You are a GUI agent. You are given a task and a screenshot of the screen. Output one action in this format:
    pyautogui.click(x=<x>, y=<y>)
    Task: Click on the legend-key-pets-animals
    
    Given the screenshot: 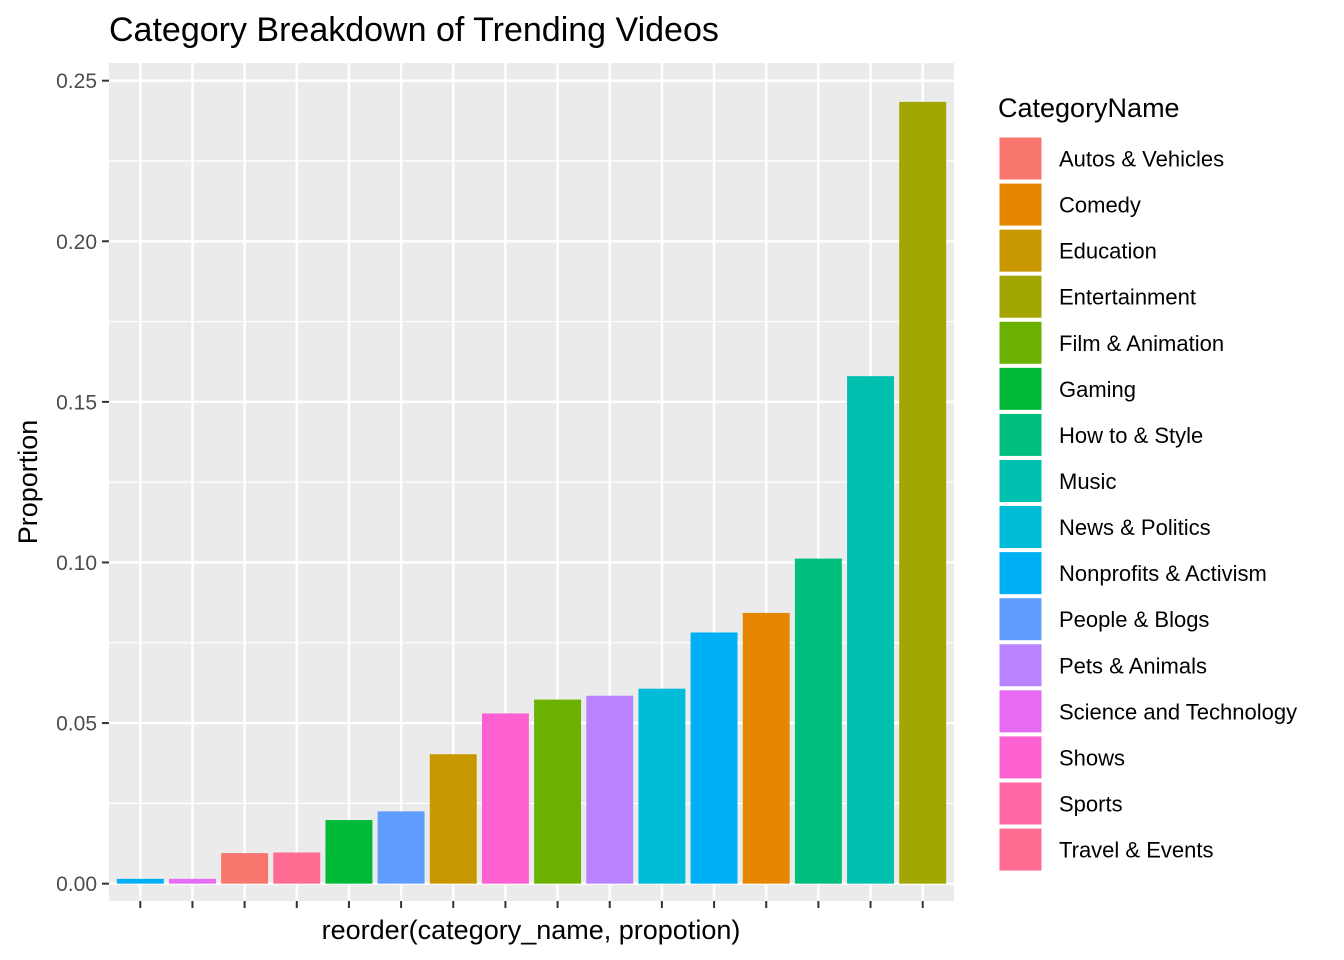 What is the action you would take?
    pyautogui.click(x=1020, y=665)
    